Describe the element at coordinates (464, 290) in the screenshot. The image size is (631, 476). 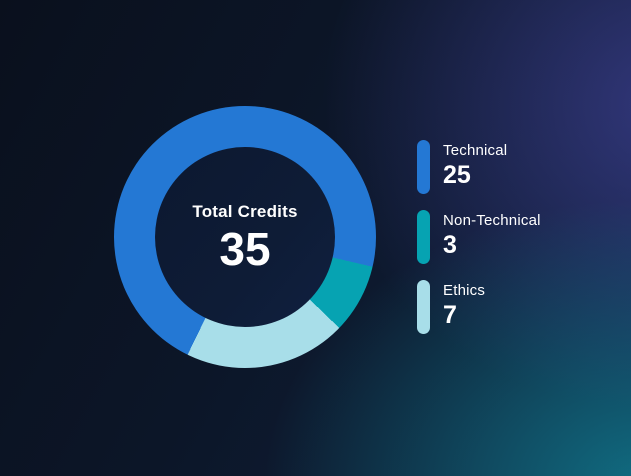
I see `legend-item-label: Ethics` at that location.